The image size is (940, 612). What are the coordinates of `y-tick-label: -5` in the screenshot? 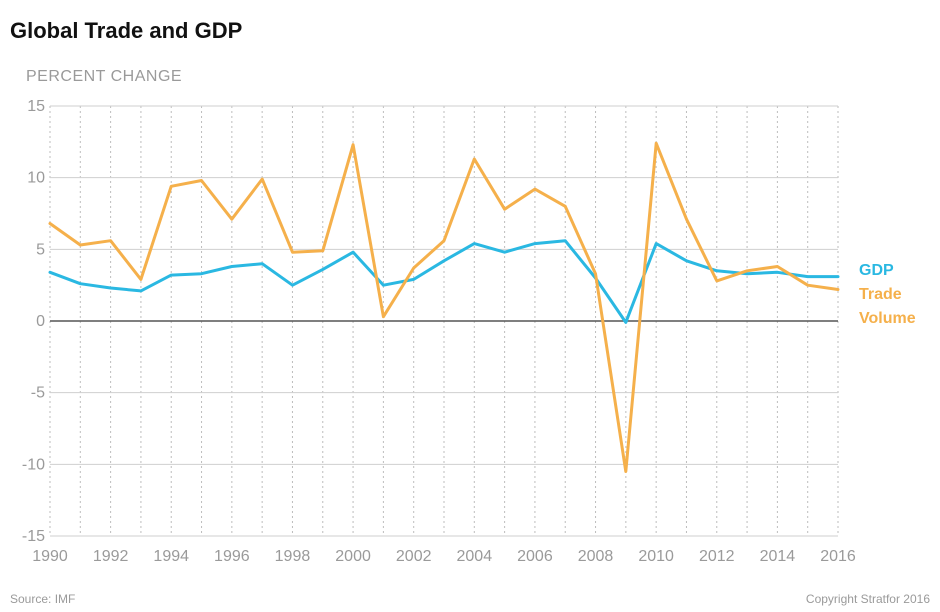 It's located at (38, 393).